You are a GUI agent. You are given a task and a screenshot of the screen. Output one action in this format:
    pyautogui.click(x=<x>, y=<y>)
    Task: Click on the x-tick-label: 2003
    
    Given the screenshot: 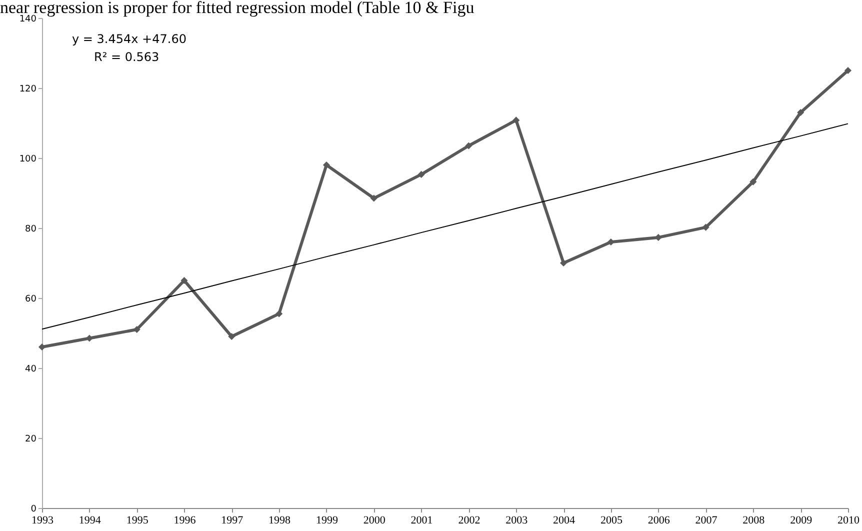 What is the action you would take?
    pyautogui.click(x=517, y=520)
    